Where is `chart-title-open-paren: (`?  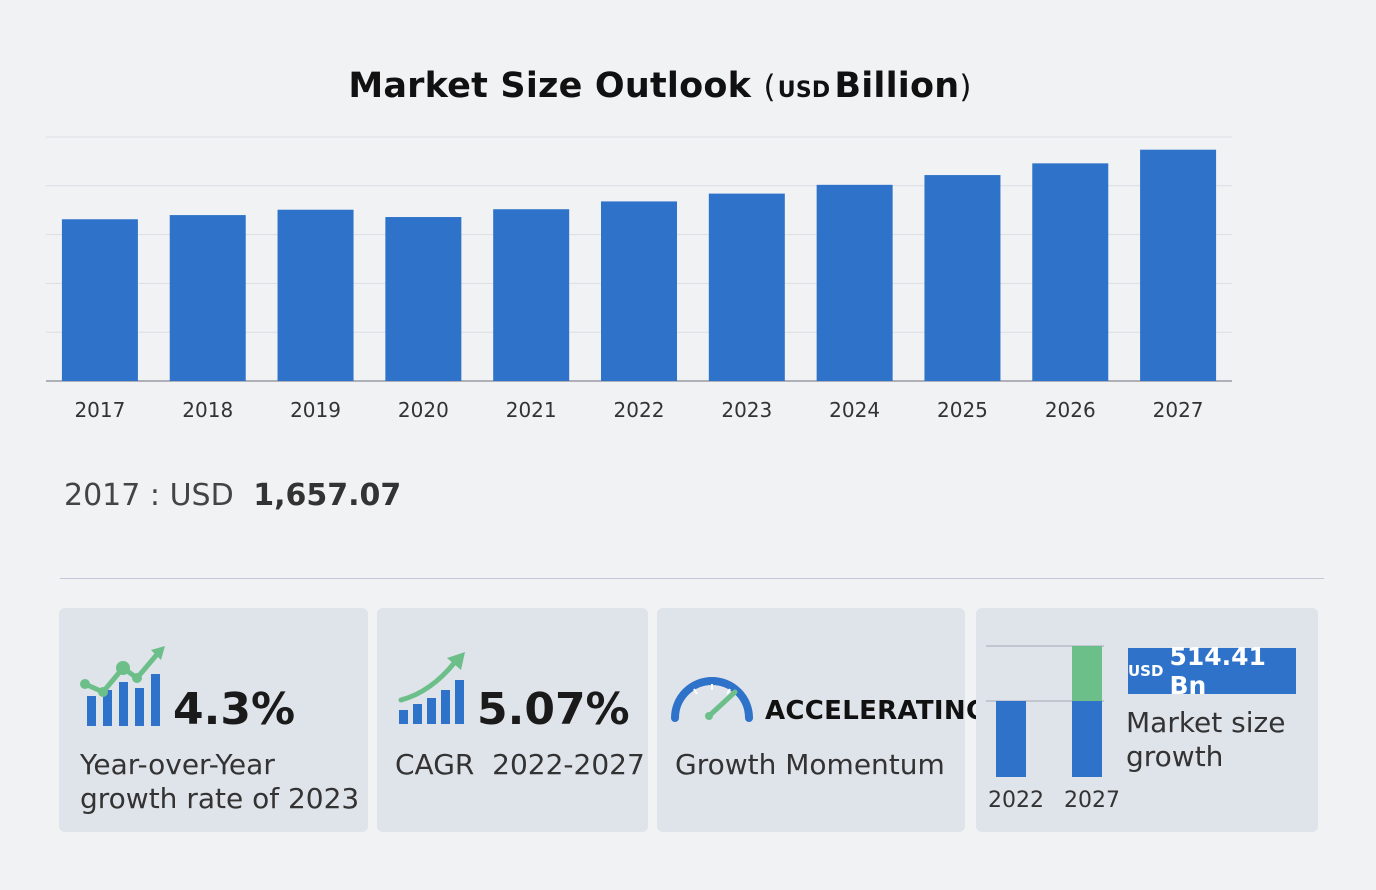 chart-title-open-paren: ( is located at coordinates (769, 87).